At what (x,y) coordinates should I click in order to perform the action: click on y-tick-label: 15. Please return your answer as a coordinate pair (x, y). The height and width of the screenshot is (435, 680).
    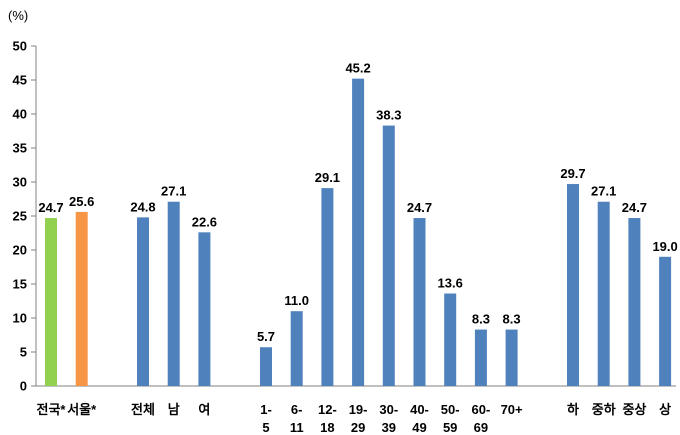
    Looking at the image, I should click on (20, 284).